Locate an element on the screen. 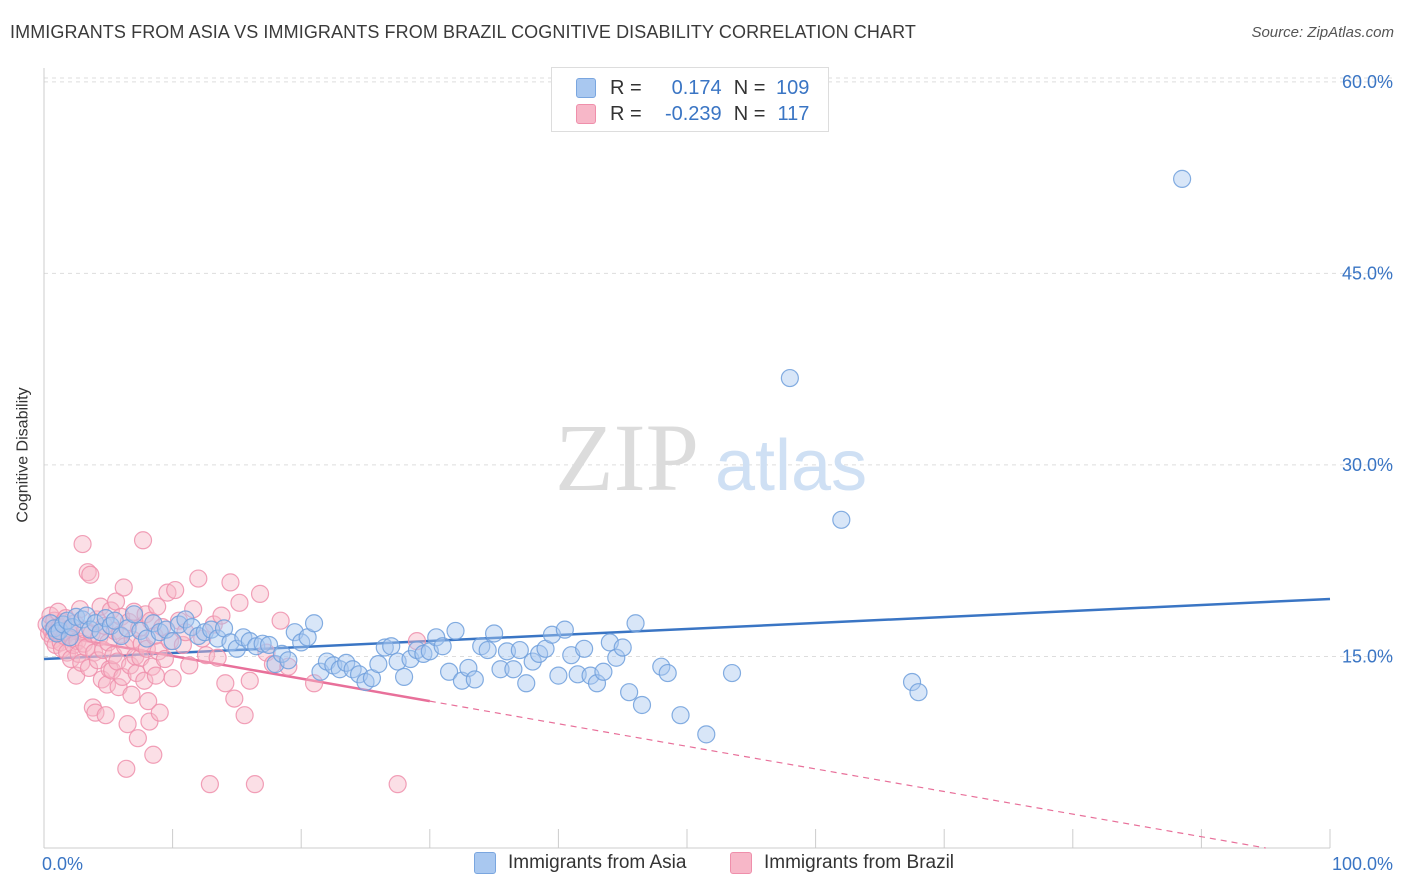  correlation-legend: R = 0.174 N = 109 R = -0.239 N = 117 is located at coordinates (690, 99).